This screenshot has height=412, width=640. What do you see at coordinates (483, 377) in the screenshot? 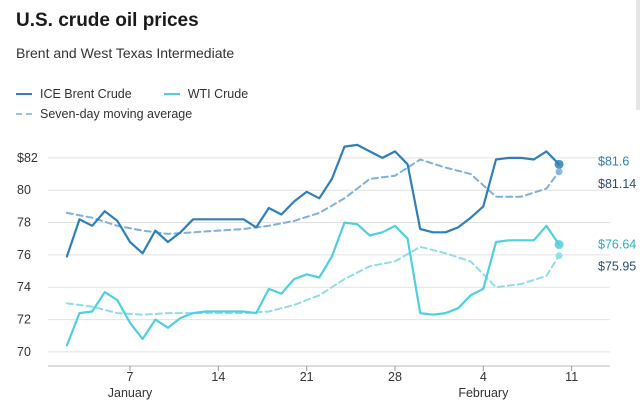
I see `x-tick-label: 4` at bounding box center [483, 377].